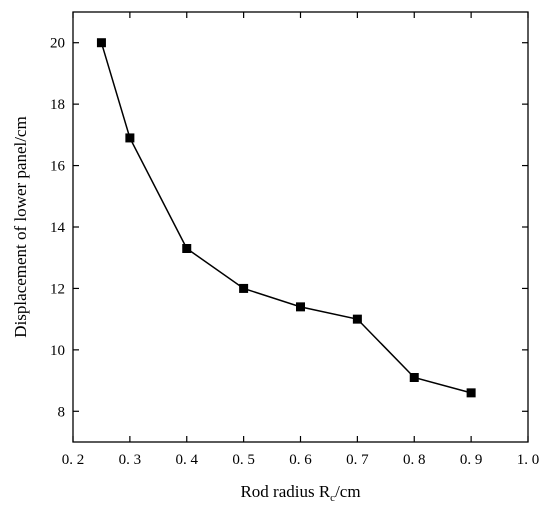  Describe the element at coordinates (332, 498) in the screenshot. I see `x-axis-title-subscript: c` at that location.